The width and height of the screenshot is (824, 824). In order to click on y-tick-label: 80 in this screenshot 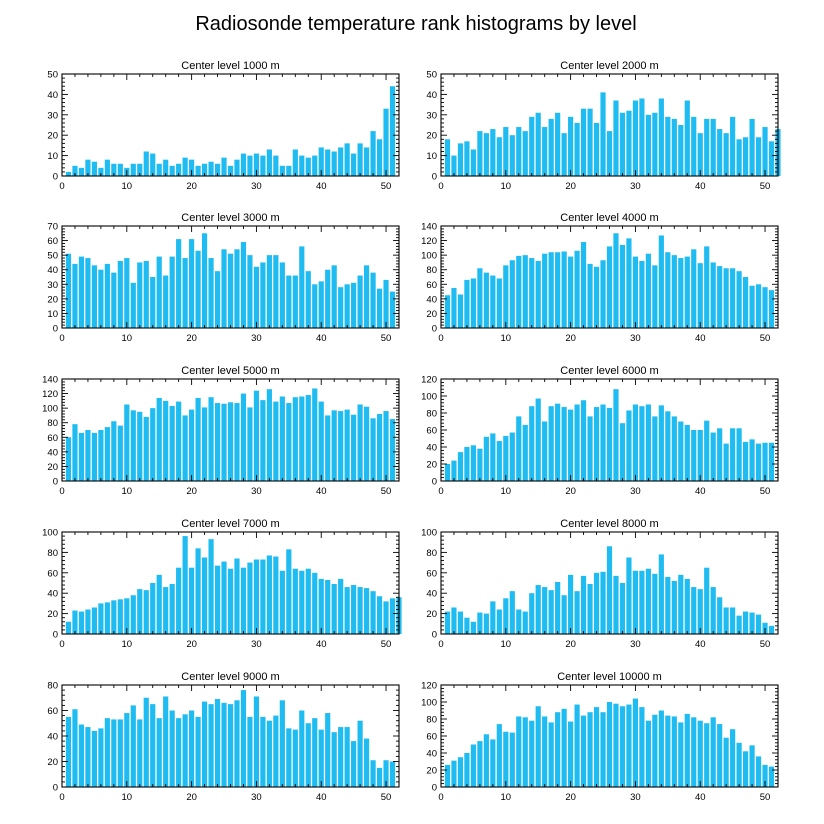, I will do `click(52, 553)`.